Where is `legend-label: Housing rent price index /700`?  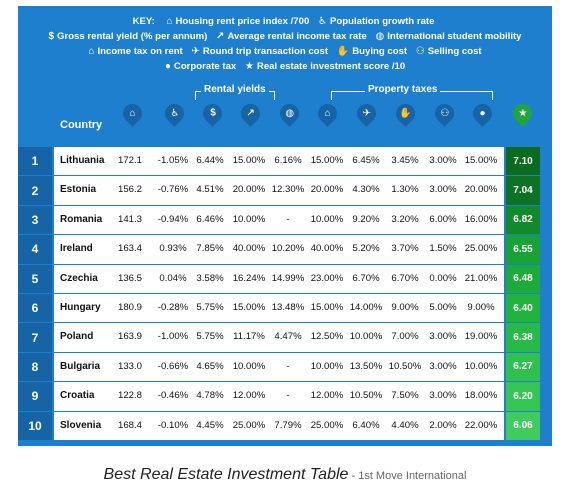 legend-label: Housing rent price index /700 is located at coordinates (242, 21).